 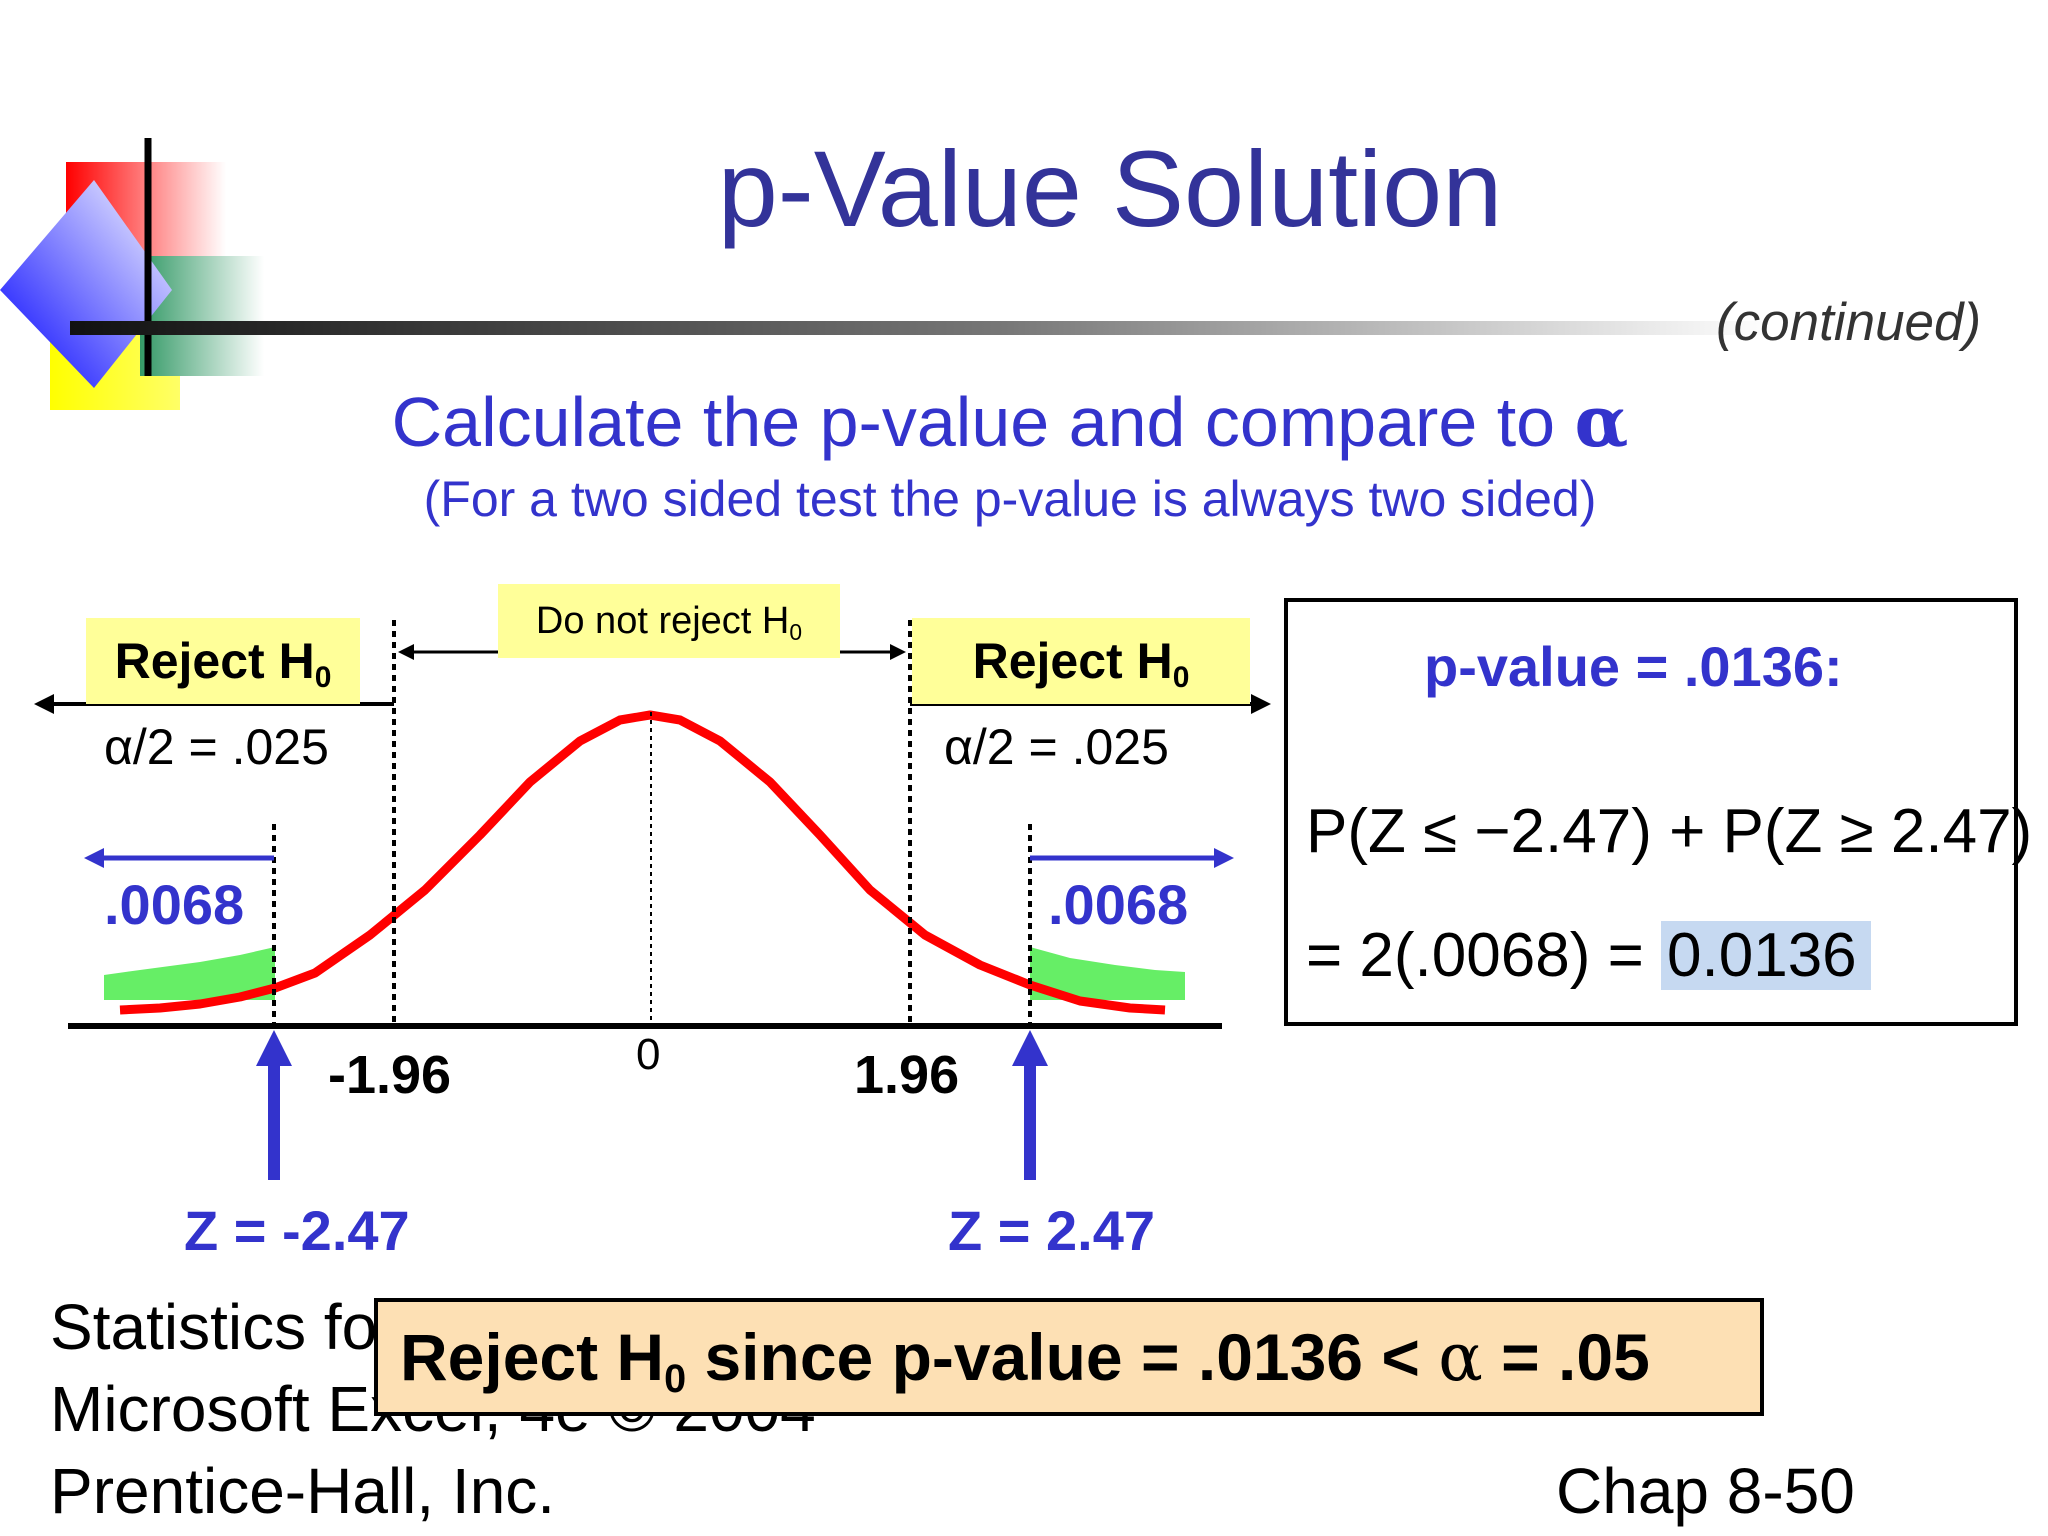 What do you see at coordinates (86, 284) in the screenshot?
I see `blue-diamond` at bounding box center [86, 284].